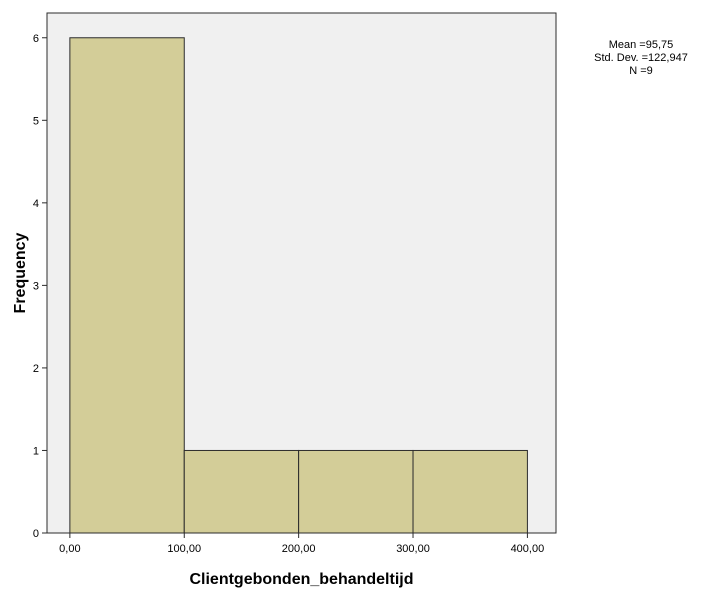  I want to click on x-tick-label-4: 400,00, so click(528, 549).